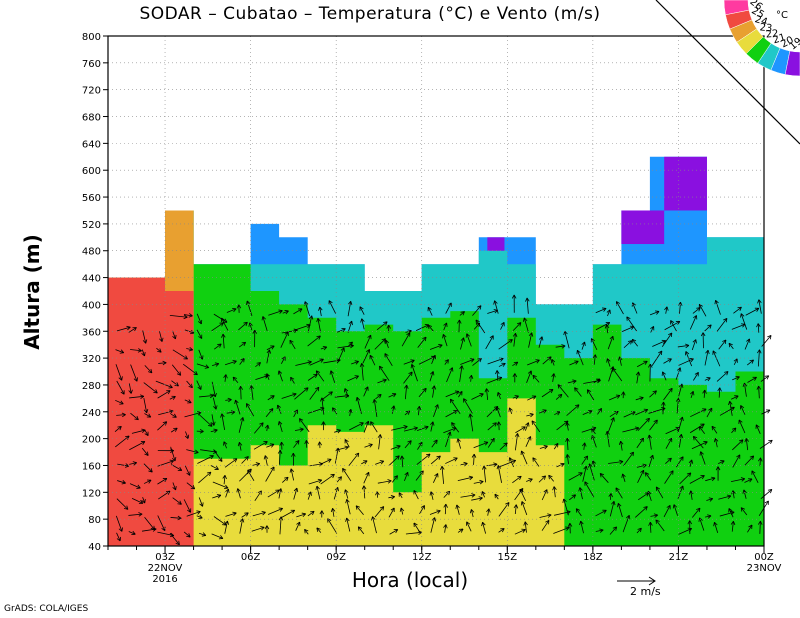 Image resolution: width=800 pixels, height=618 pixels. What do you see at coordinates (779, 39) in the screenshot?
I see `legend-level-label: 21` at bounding box center [779, 39].